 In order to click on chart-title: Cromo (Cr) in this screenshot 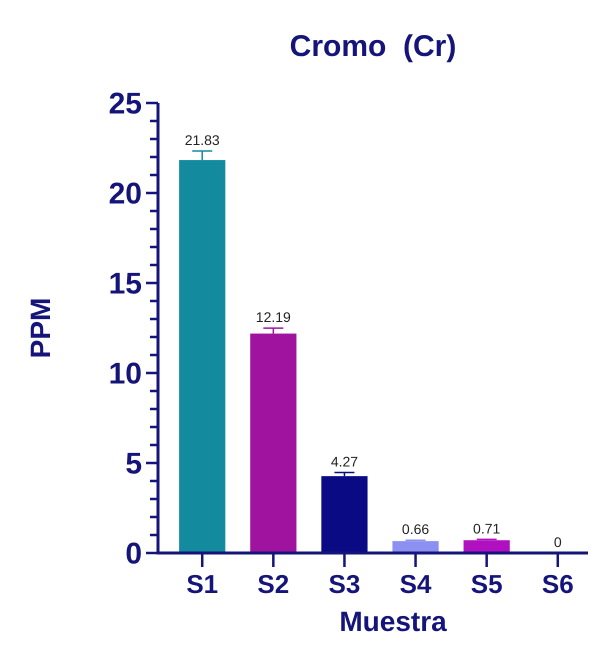, I will do `click(373, 46)`.